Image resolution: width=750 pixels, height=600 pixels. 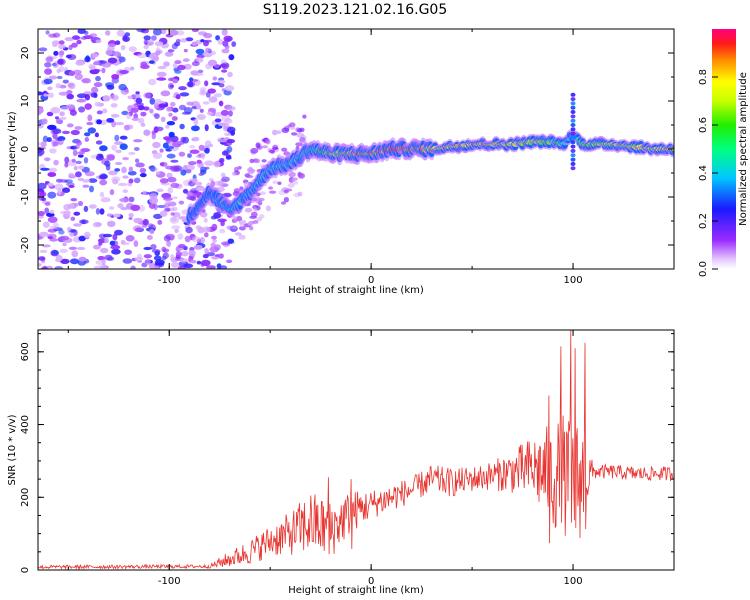 I want to click on colorbar-tick-label: 0.0, so click(x=703, y=269).